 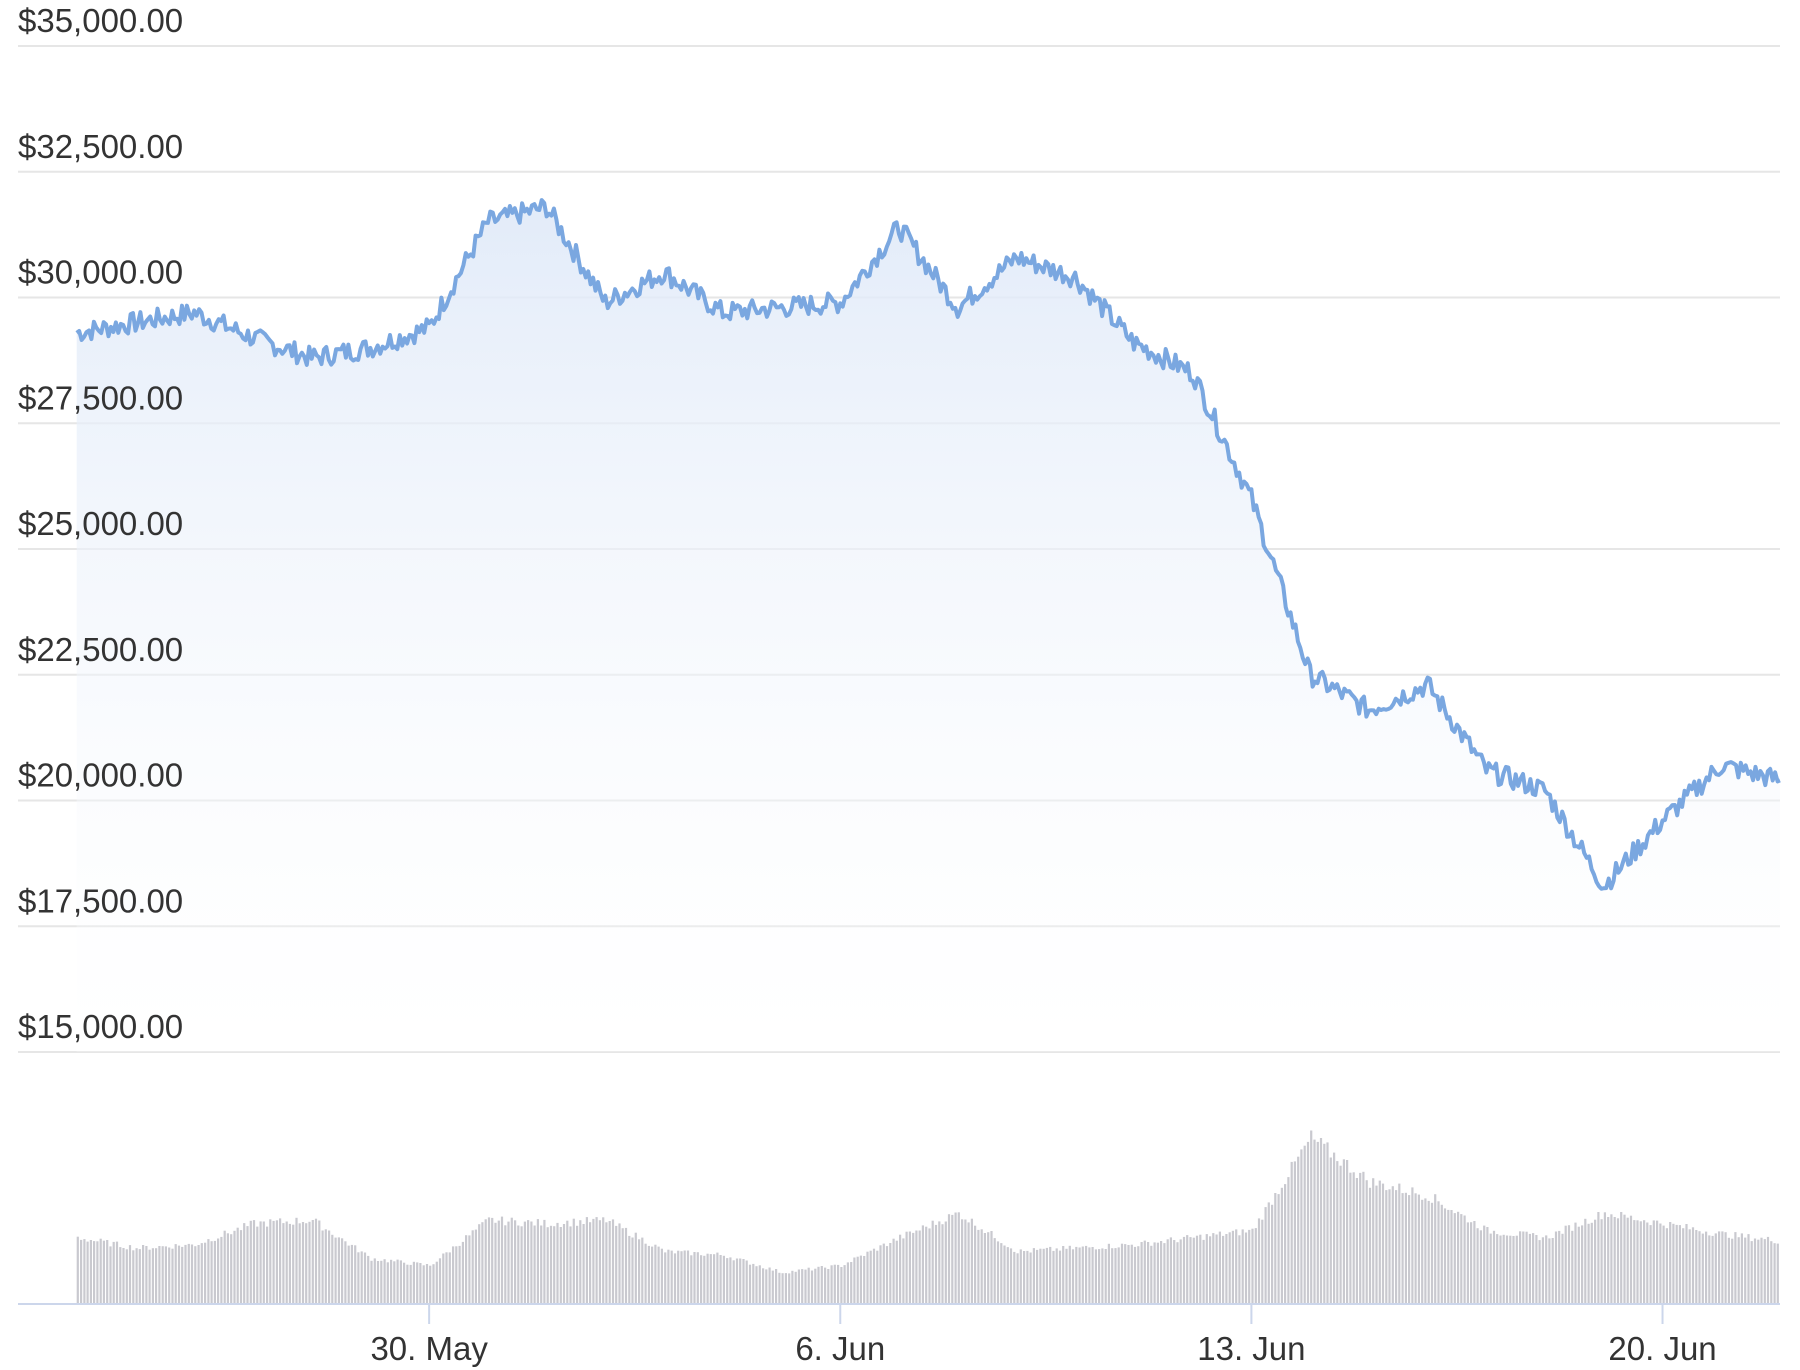 I want to click on y-tick-label: $32,500.00, so click(x=100, y=146).